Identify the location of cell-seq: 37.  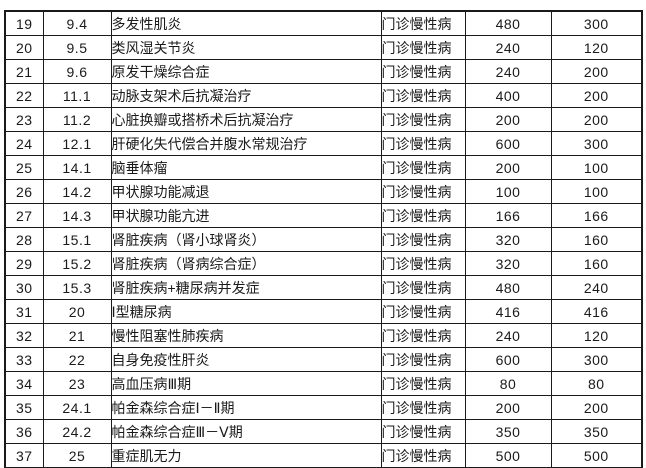
(24, 455).